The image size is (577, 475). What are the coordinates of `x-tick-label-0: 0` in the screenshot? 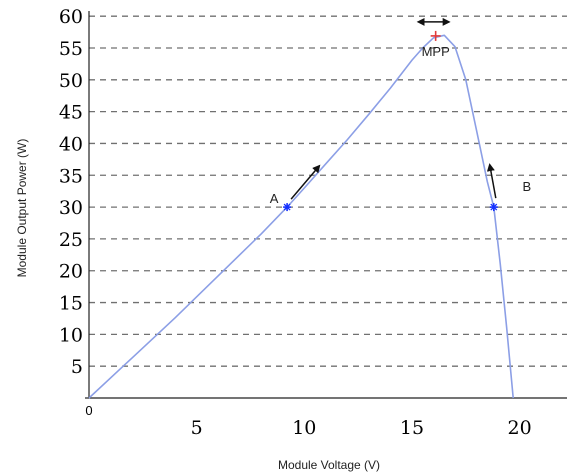 It's located at (88, 410).